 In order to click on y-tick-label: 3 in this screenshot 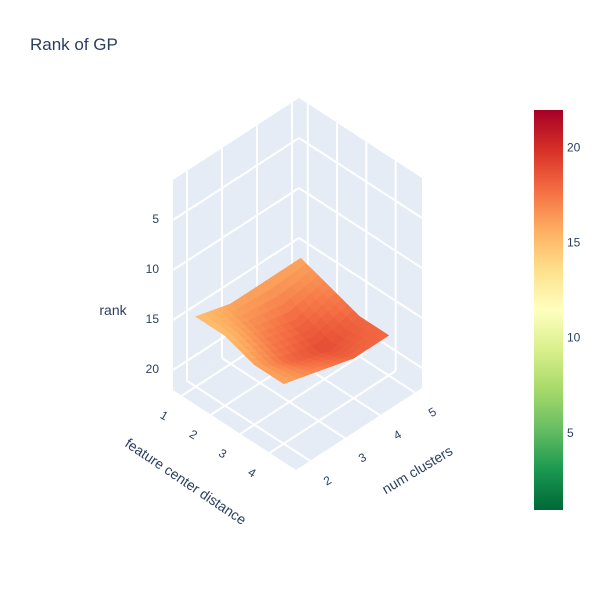, I will do `click(222, 454)`.